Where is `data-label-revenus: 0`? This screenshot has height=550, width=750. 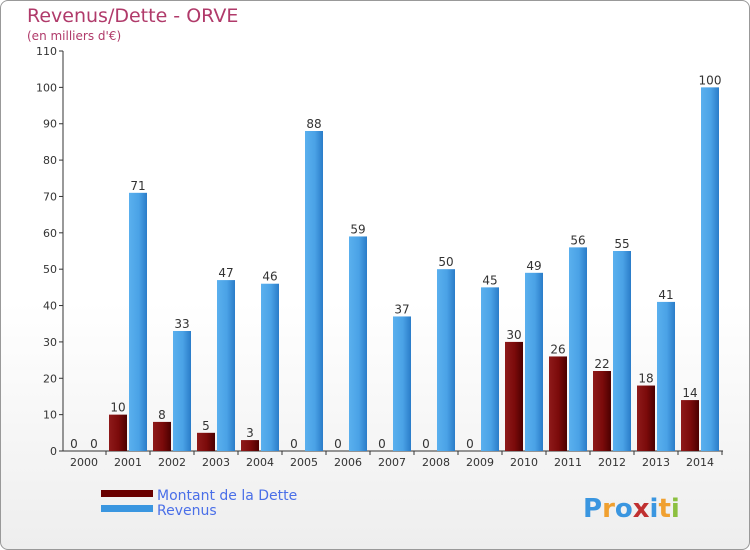
data-label-revenus: 0 is located at coordinates (94, 444).